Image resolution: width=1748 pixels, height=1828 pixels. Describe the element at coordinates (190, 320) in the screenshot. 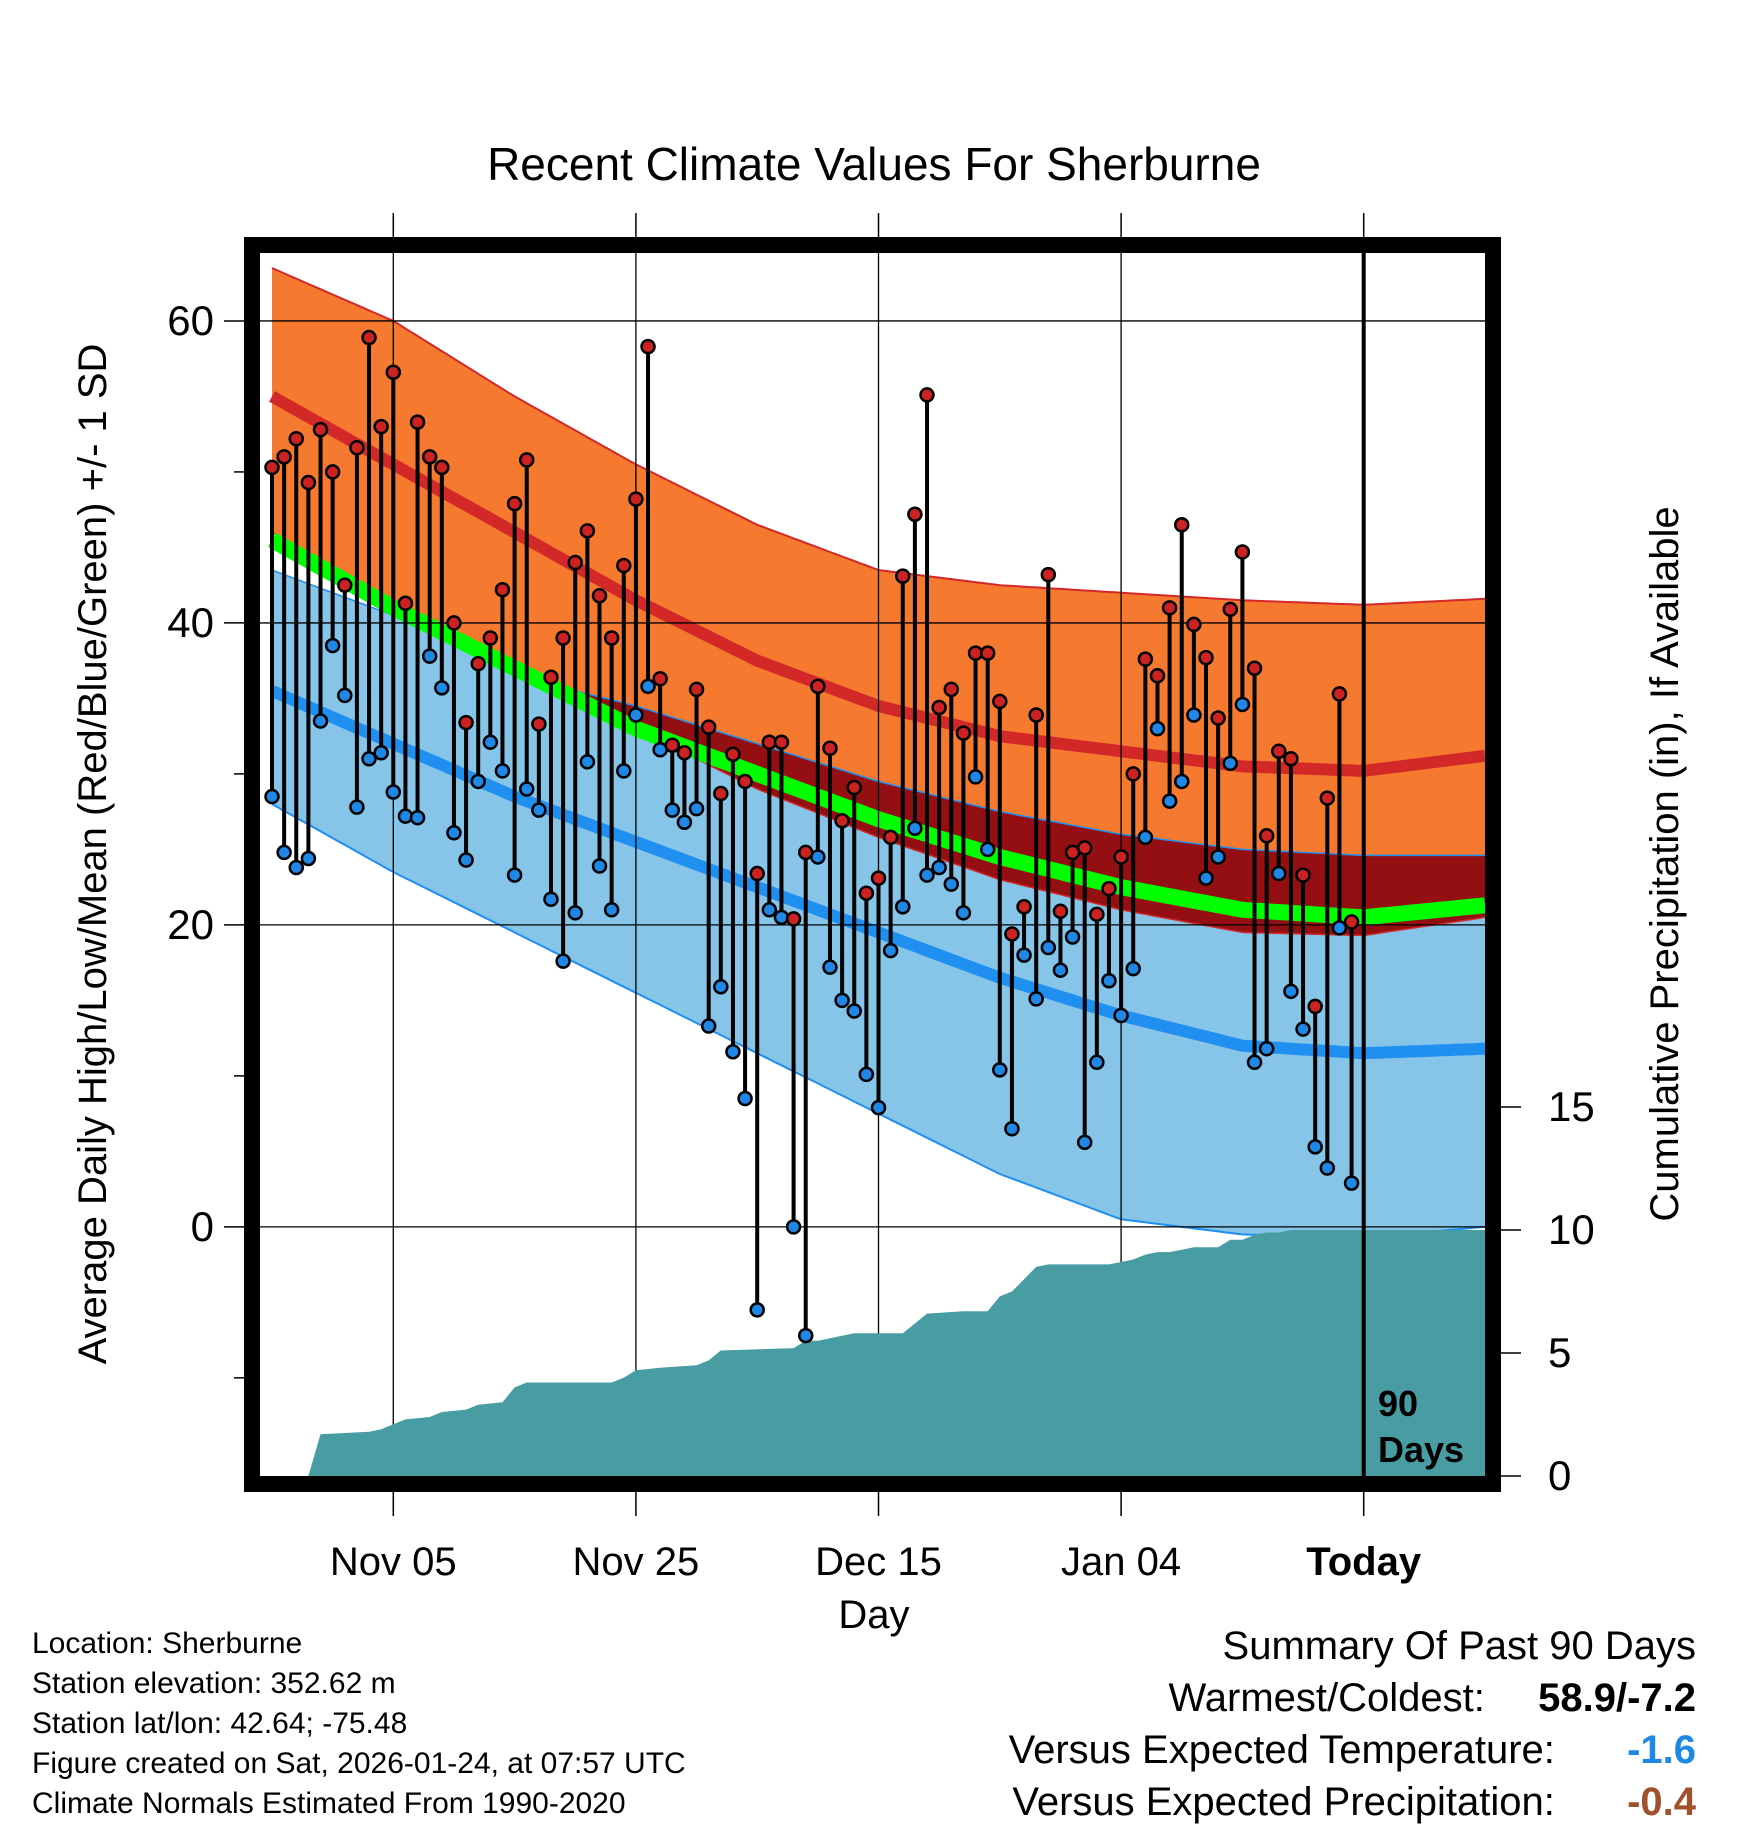

I see `y-tick-label: 60` at that location.